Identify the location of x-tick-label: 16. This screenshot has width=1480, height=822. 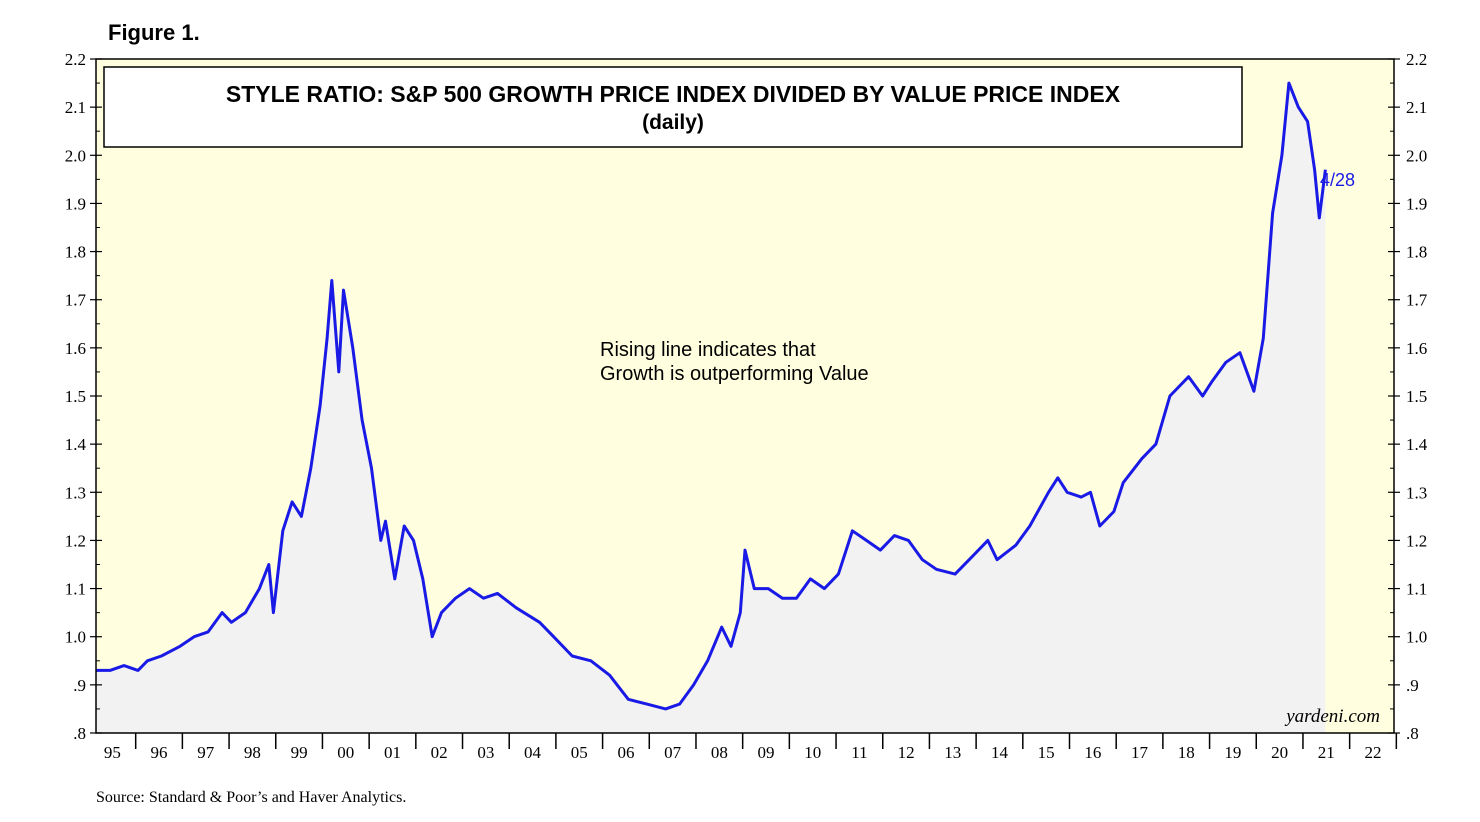
(1092, 752).